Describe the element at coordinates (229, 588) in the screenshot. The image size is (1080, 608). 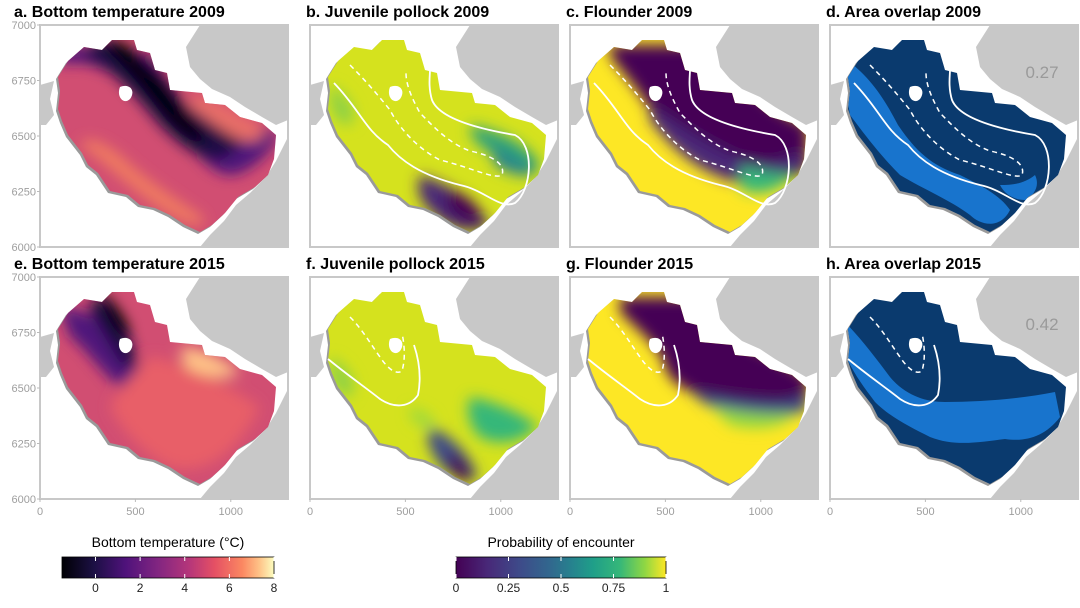
I see `legend-tick-label: 6` at that location.